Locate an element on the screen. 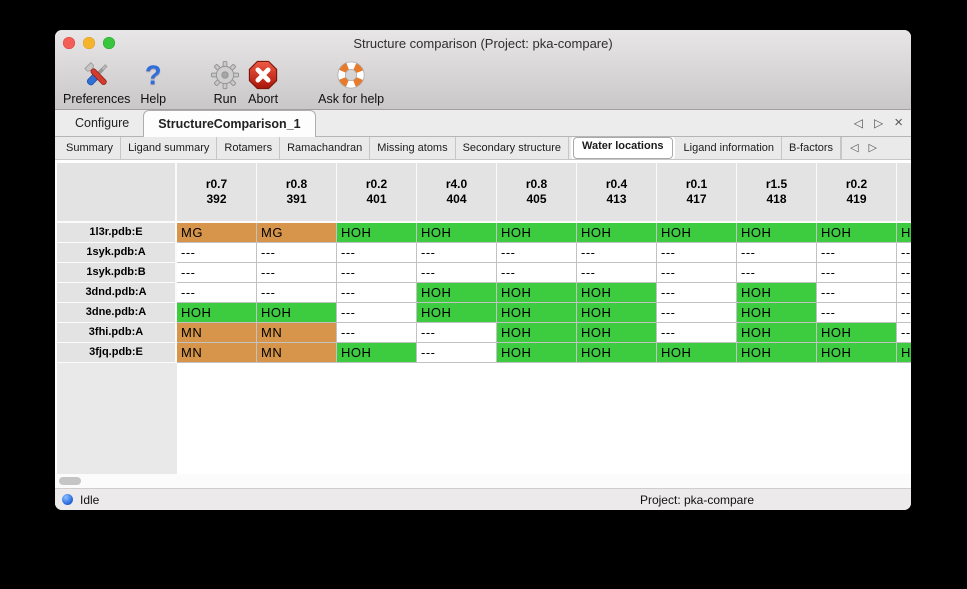 This screenshot has height=589, width=967. ask-for-help-button: Ask for help is located at coordinates (351, 82).